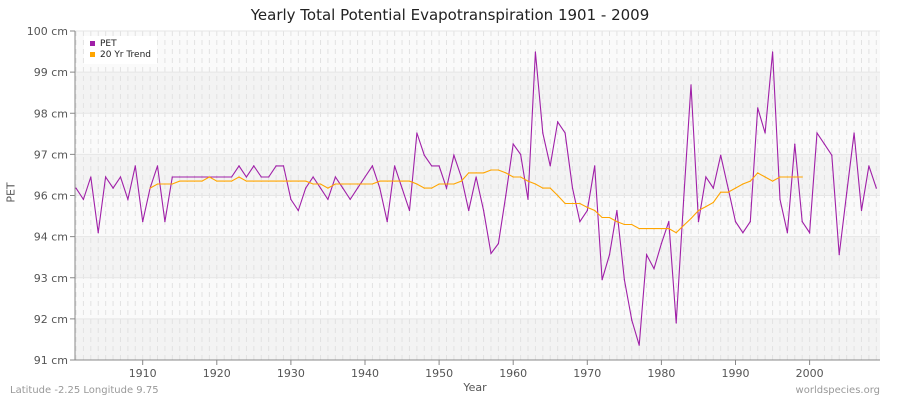 The image size is (900, 400). Describe the element at coordinates (51, 72) in the screenshot. I see `y-tick-label: 99 cm` at that location.